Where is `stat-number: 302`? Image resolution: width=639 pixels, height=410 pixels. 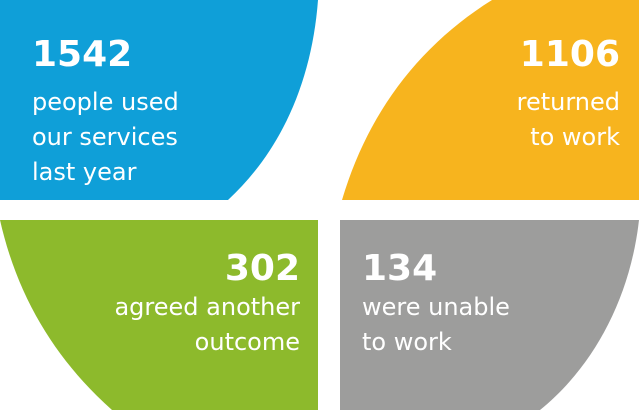 stat-number: 302 is located at coordinates (262, 268).